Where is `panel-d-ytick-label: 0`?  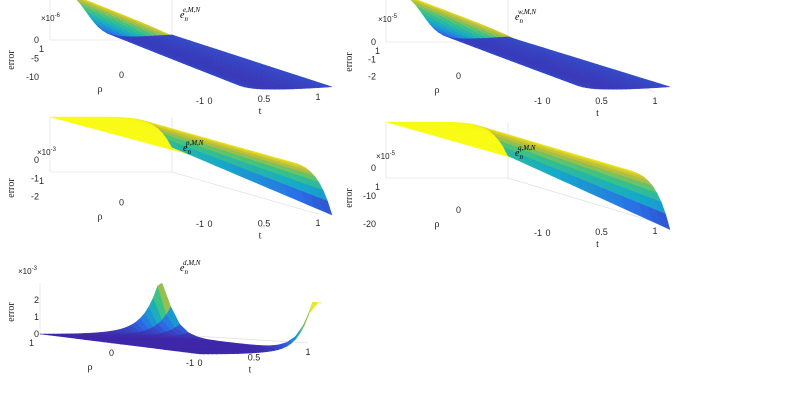
panel-d-ytick-label: 0 is located at coordinates (111, 353).